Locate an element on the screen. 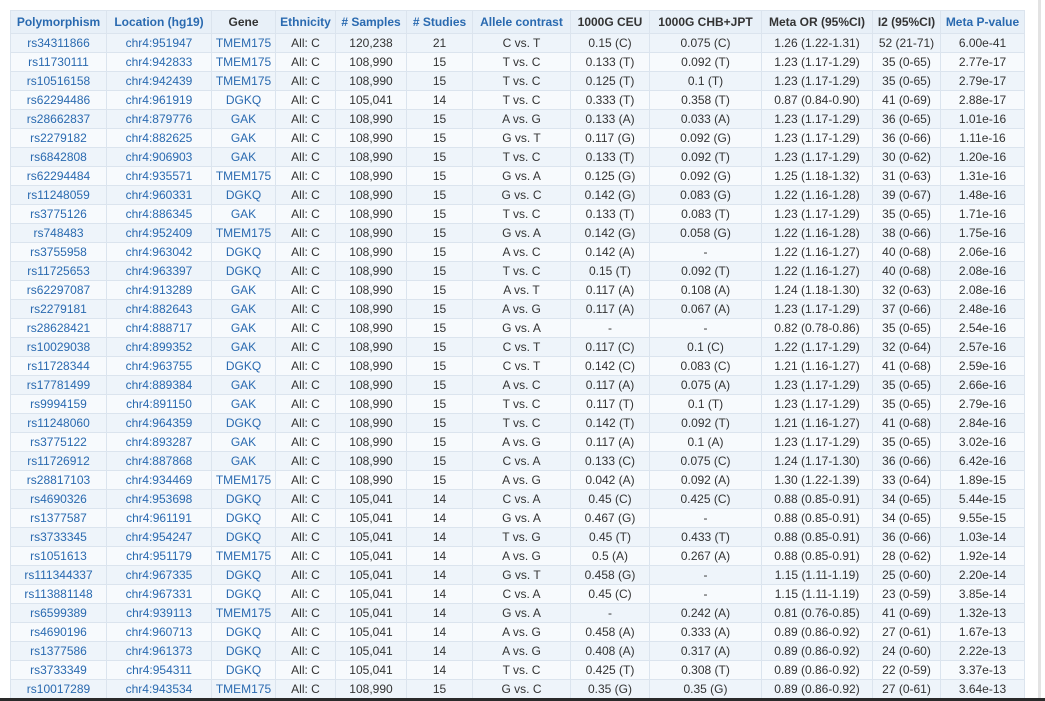 This screenshot has width=1045, height=701. cell-ceu-freq: 0.117 (A) is located at coordinates (610, 309).